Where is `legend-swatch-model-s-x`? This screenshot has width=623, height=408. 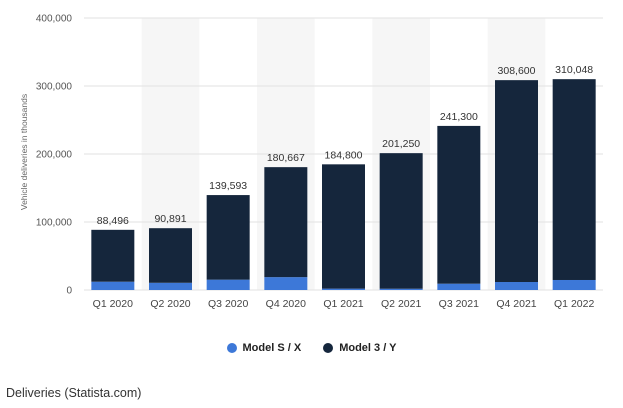 legend-swatch-model-s-x is located at coordinates (231, 348).